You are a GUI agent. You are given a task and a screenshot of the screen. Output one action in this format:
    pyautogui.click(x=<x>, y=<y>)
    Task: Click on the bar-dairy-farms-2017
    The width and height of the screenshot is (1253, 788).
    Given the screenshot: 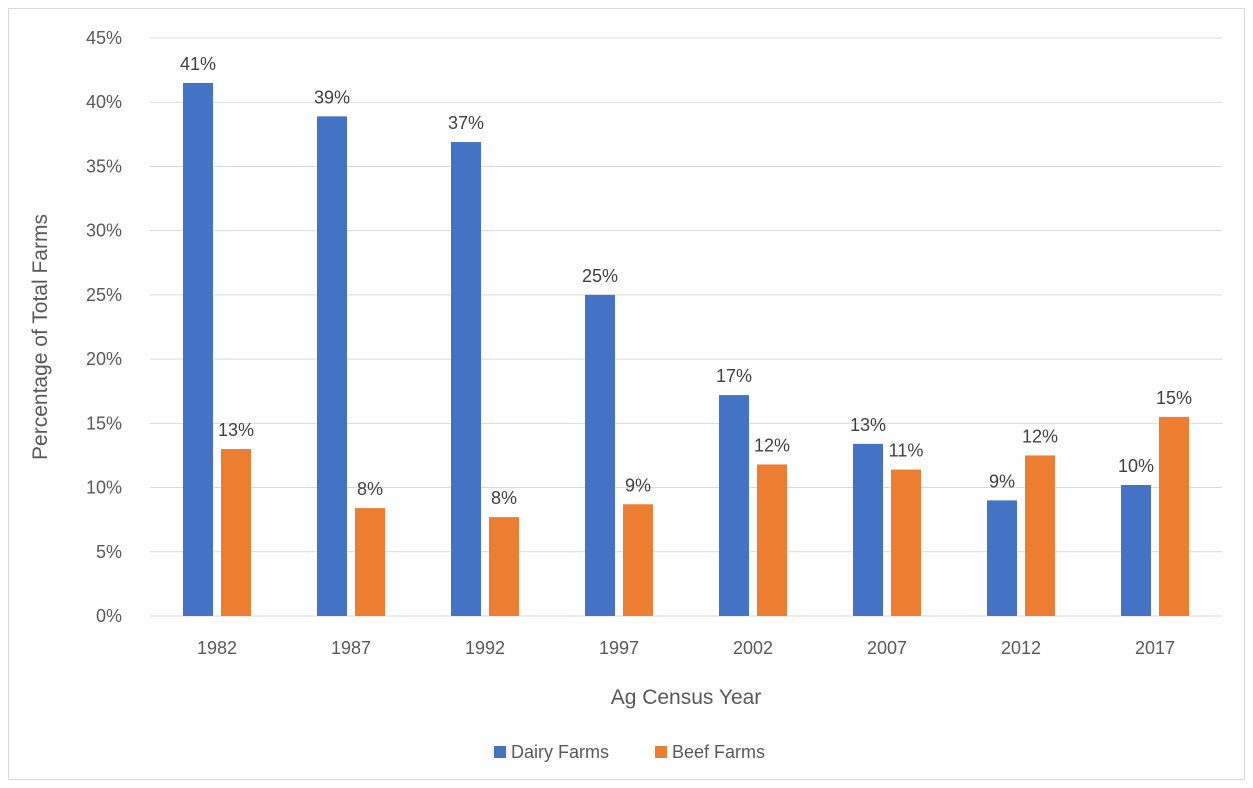 What is the action you would take?
    pyautogui.click(x=1136, y=550)
    